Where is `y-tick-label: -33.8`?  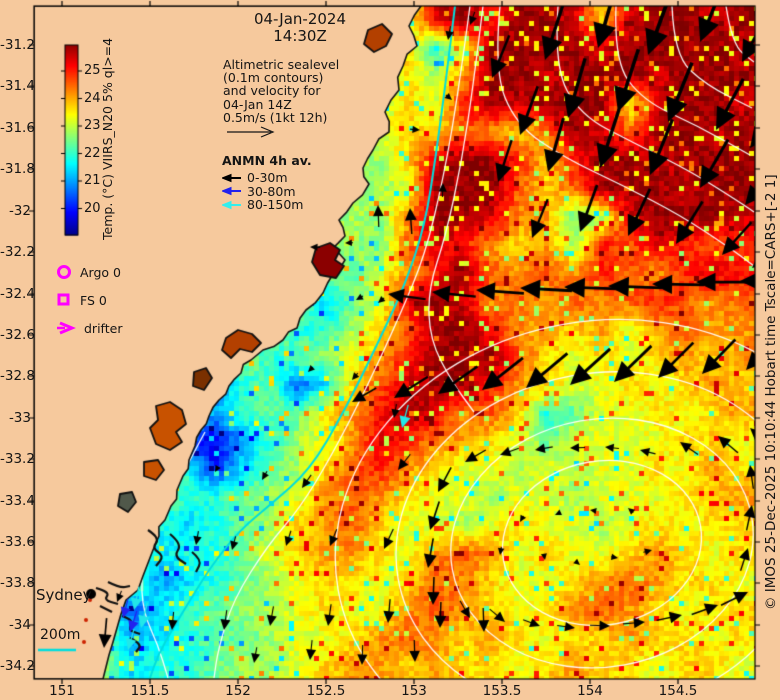 y-tick-label: -33.8 is located at coordinates (17, 583).